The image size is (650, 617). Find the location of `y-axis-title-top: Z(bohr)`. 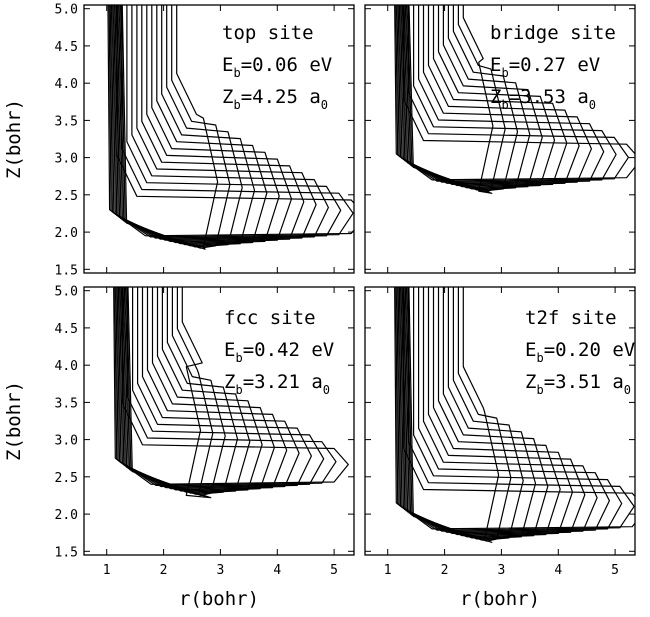

y-axis-title-top: Z(bohr) is located at coordinates (14, 139).